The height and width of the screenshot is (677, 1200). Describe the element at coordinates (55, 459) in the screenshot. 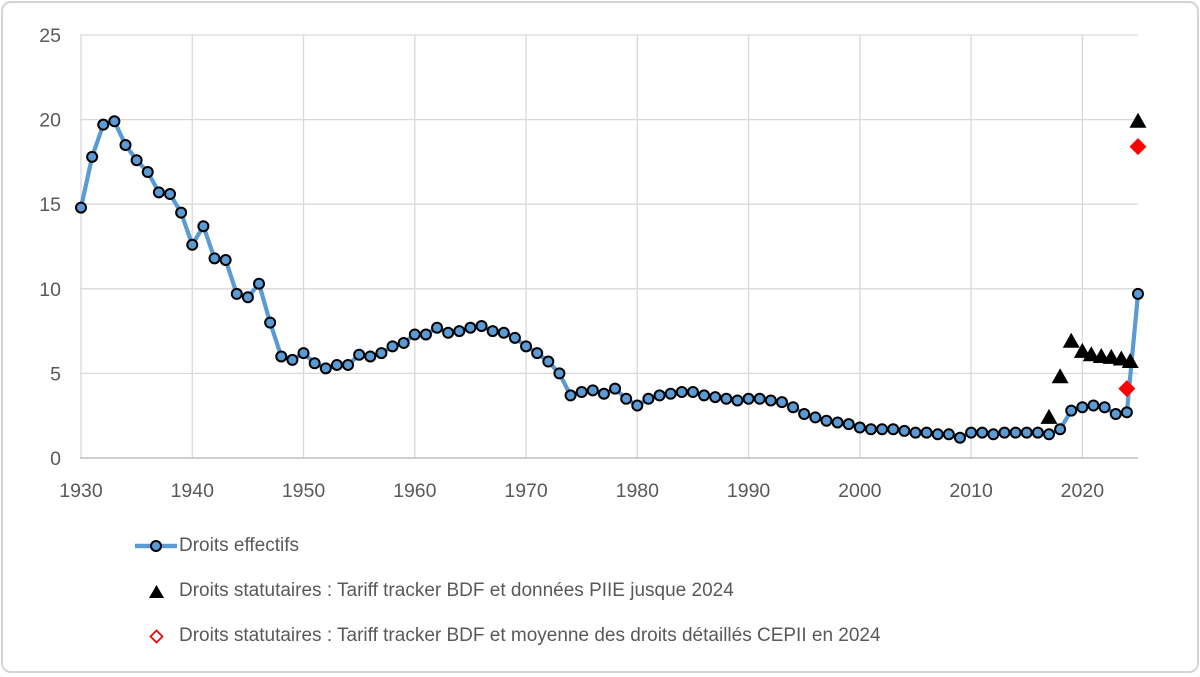

I see `y-axis-tick-label: 0` at that location.